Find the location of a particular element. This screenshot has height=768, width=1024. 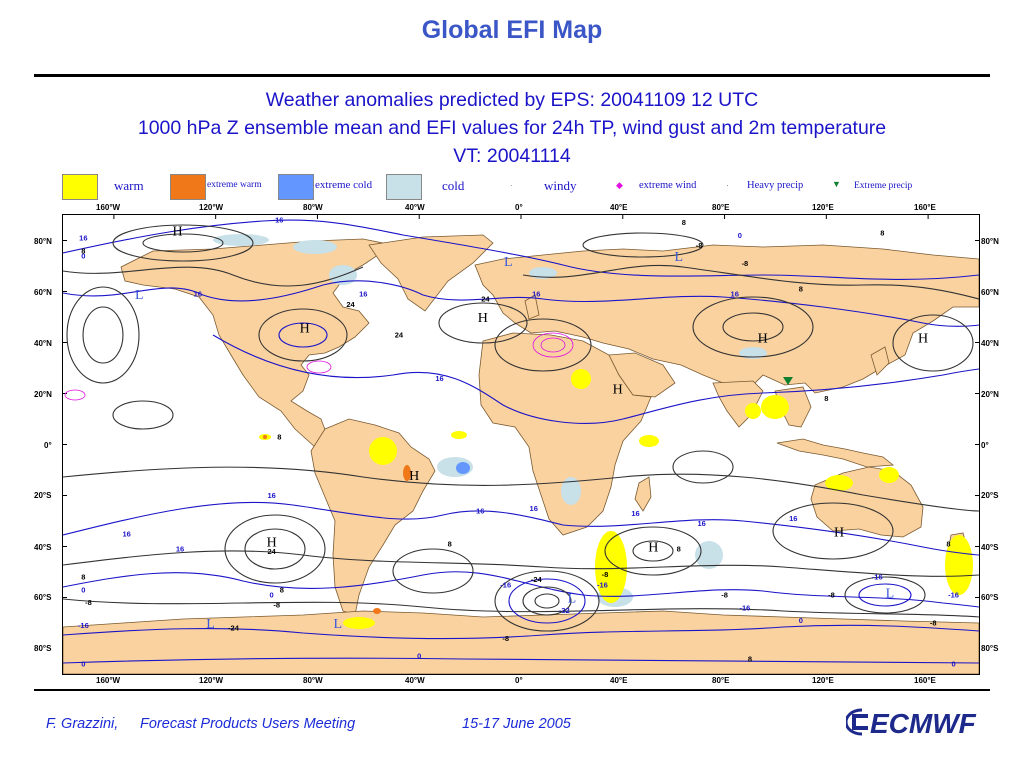

lat-label-left: 60°N is located at coordinates (43, 292).